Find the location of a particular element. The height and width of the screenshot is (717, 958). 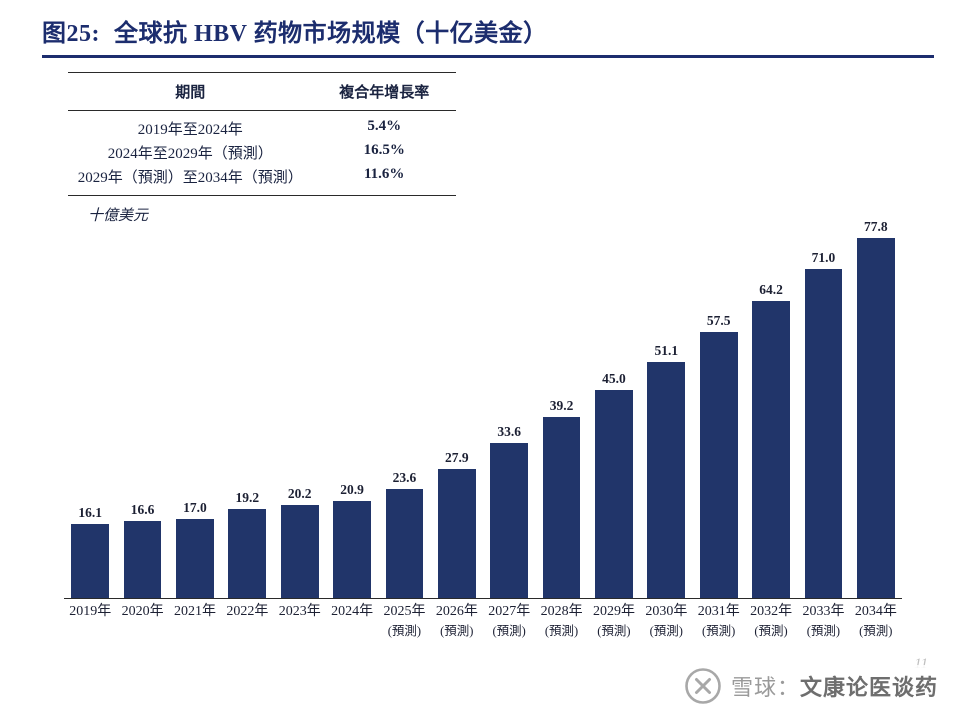

watermark-prefix: 雪球： is located at coordinates (765, 687).